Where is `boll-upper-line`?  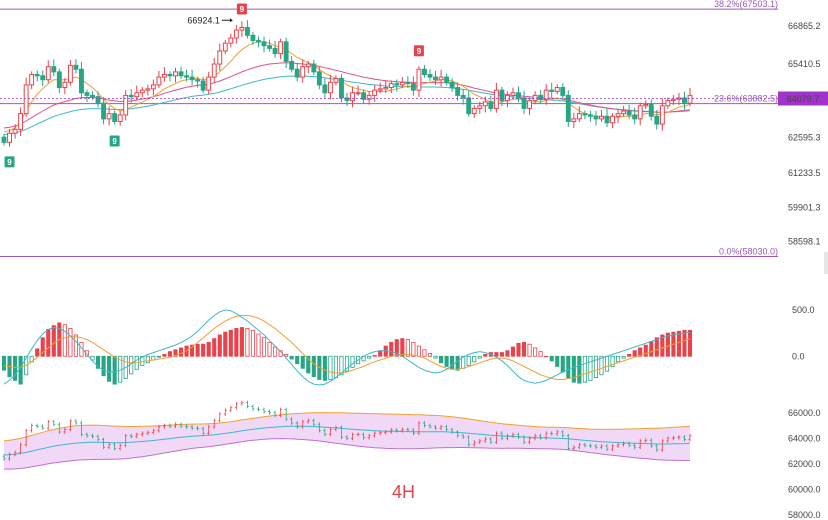 boll-upper-line is located at coordinates (347, 427).